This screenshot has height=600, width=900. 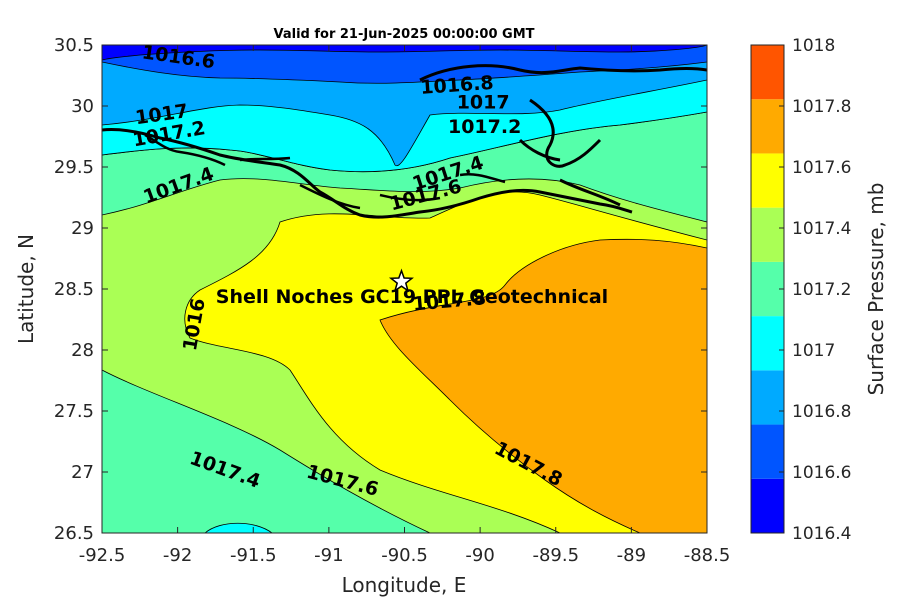 What do you see at coordinates (821, 473) in the screenshot?
I see `colorbar-tick-label: 1016.6` at bounding box center [821, 473].